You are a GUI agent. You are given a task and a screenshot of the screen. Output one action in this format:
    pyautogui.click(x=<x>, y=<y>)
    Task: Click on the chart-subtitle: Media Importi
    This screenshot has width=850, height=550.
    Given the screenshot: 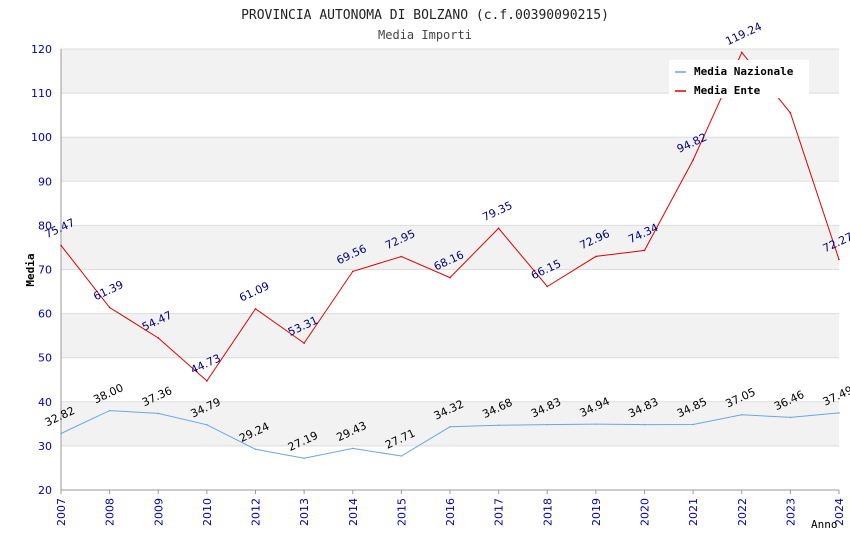 What is the action you would take?
    pyautogui.click(x=425, y=35)
    